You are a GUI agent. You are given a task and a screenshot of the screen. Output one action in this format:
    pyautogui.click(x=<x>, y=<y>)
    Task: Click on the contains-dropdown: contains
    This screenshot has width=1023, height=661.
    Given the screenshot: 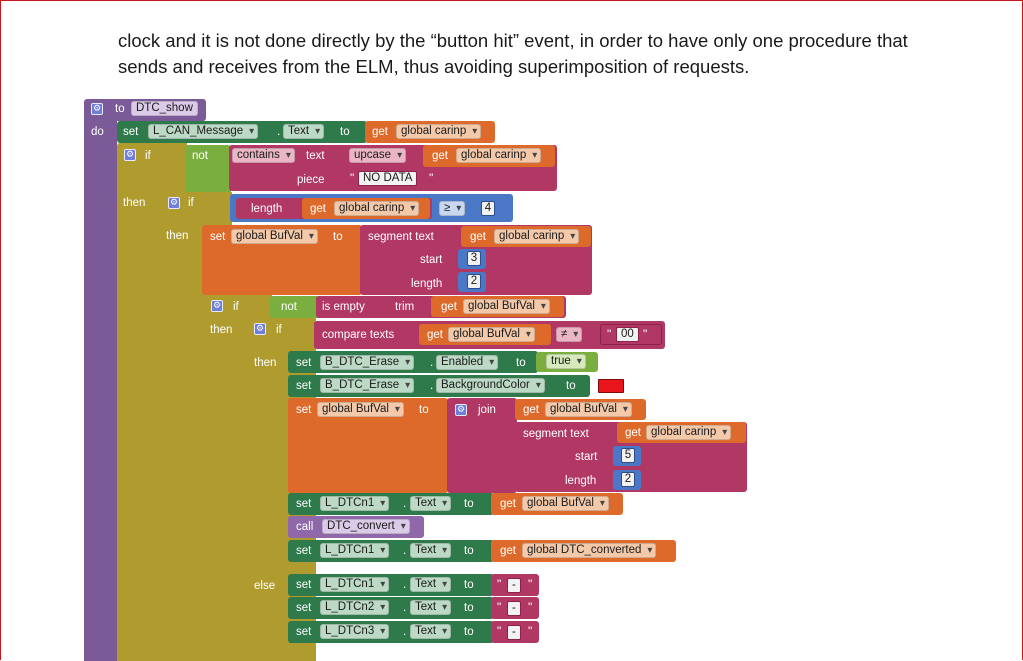 What is the action you would take?
    pyautogui.click(x=263, y=155)
    